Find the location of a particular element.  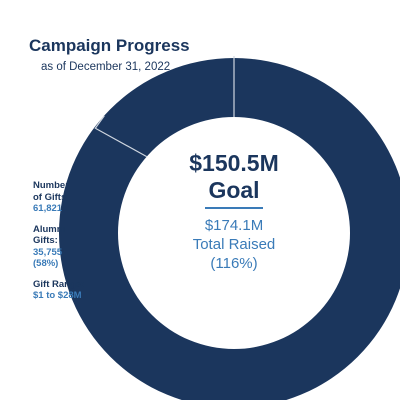

stat-number-of-gifts: Number of Gifts: 61,821 is located at coordinates (69, 197).